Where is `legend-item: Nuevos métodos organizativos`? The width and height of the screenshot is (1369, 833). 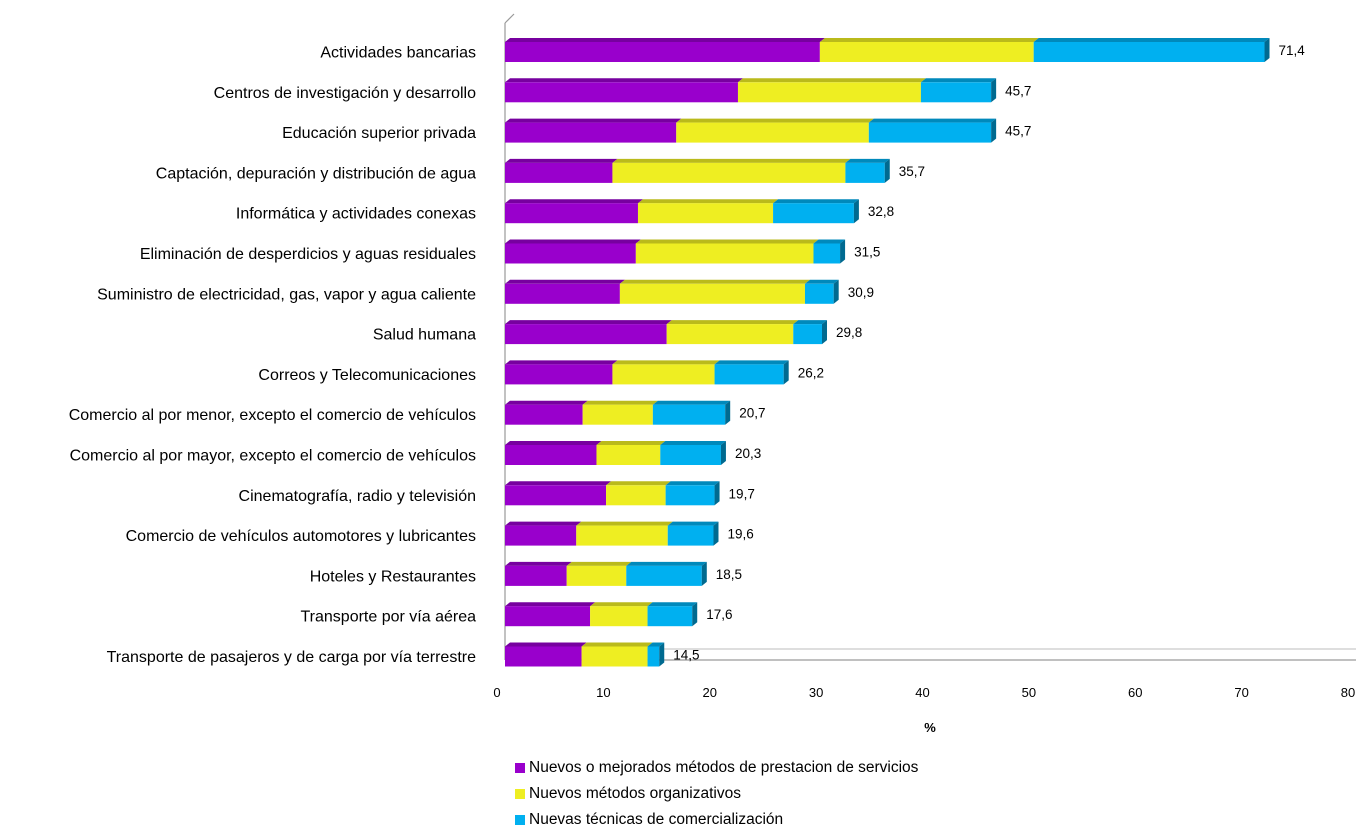 legend-item: Nuevos métodos organizativos is located at coordinates (716, 794).